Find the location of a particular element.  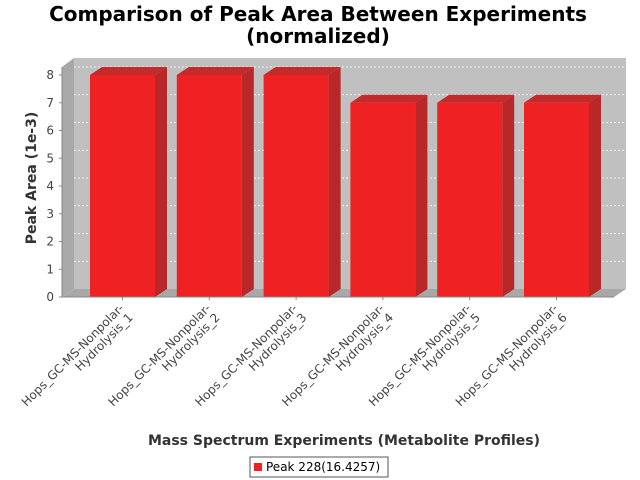

y-tick-label: 5 is located at coordinates (50, 158).